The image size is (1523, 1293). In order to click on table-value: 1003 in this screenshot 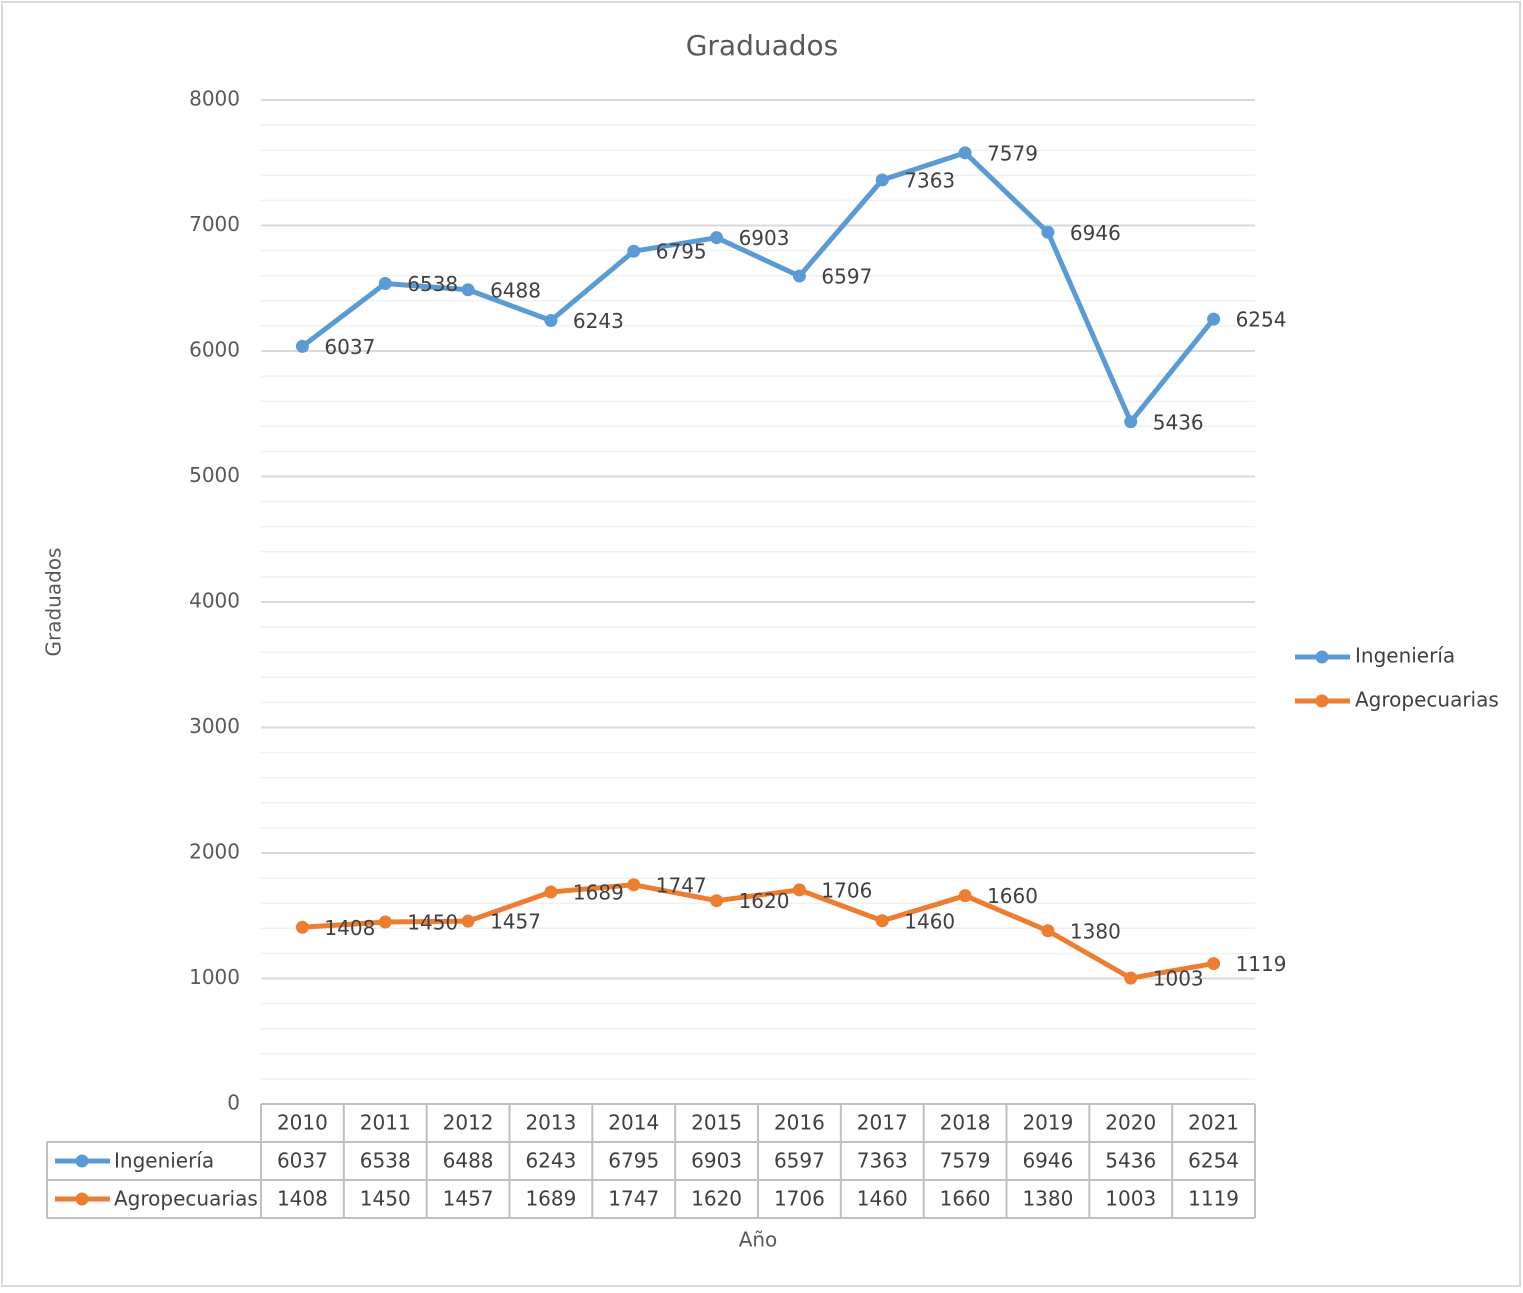, I will do `click(1130, 1199)`.